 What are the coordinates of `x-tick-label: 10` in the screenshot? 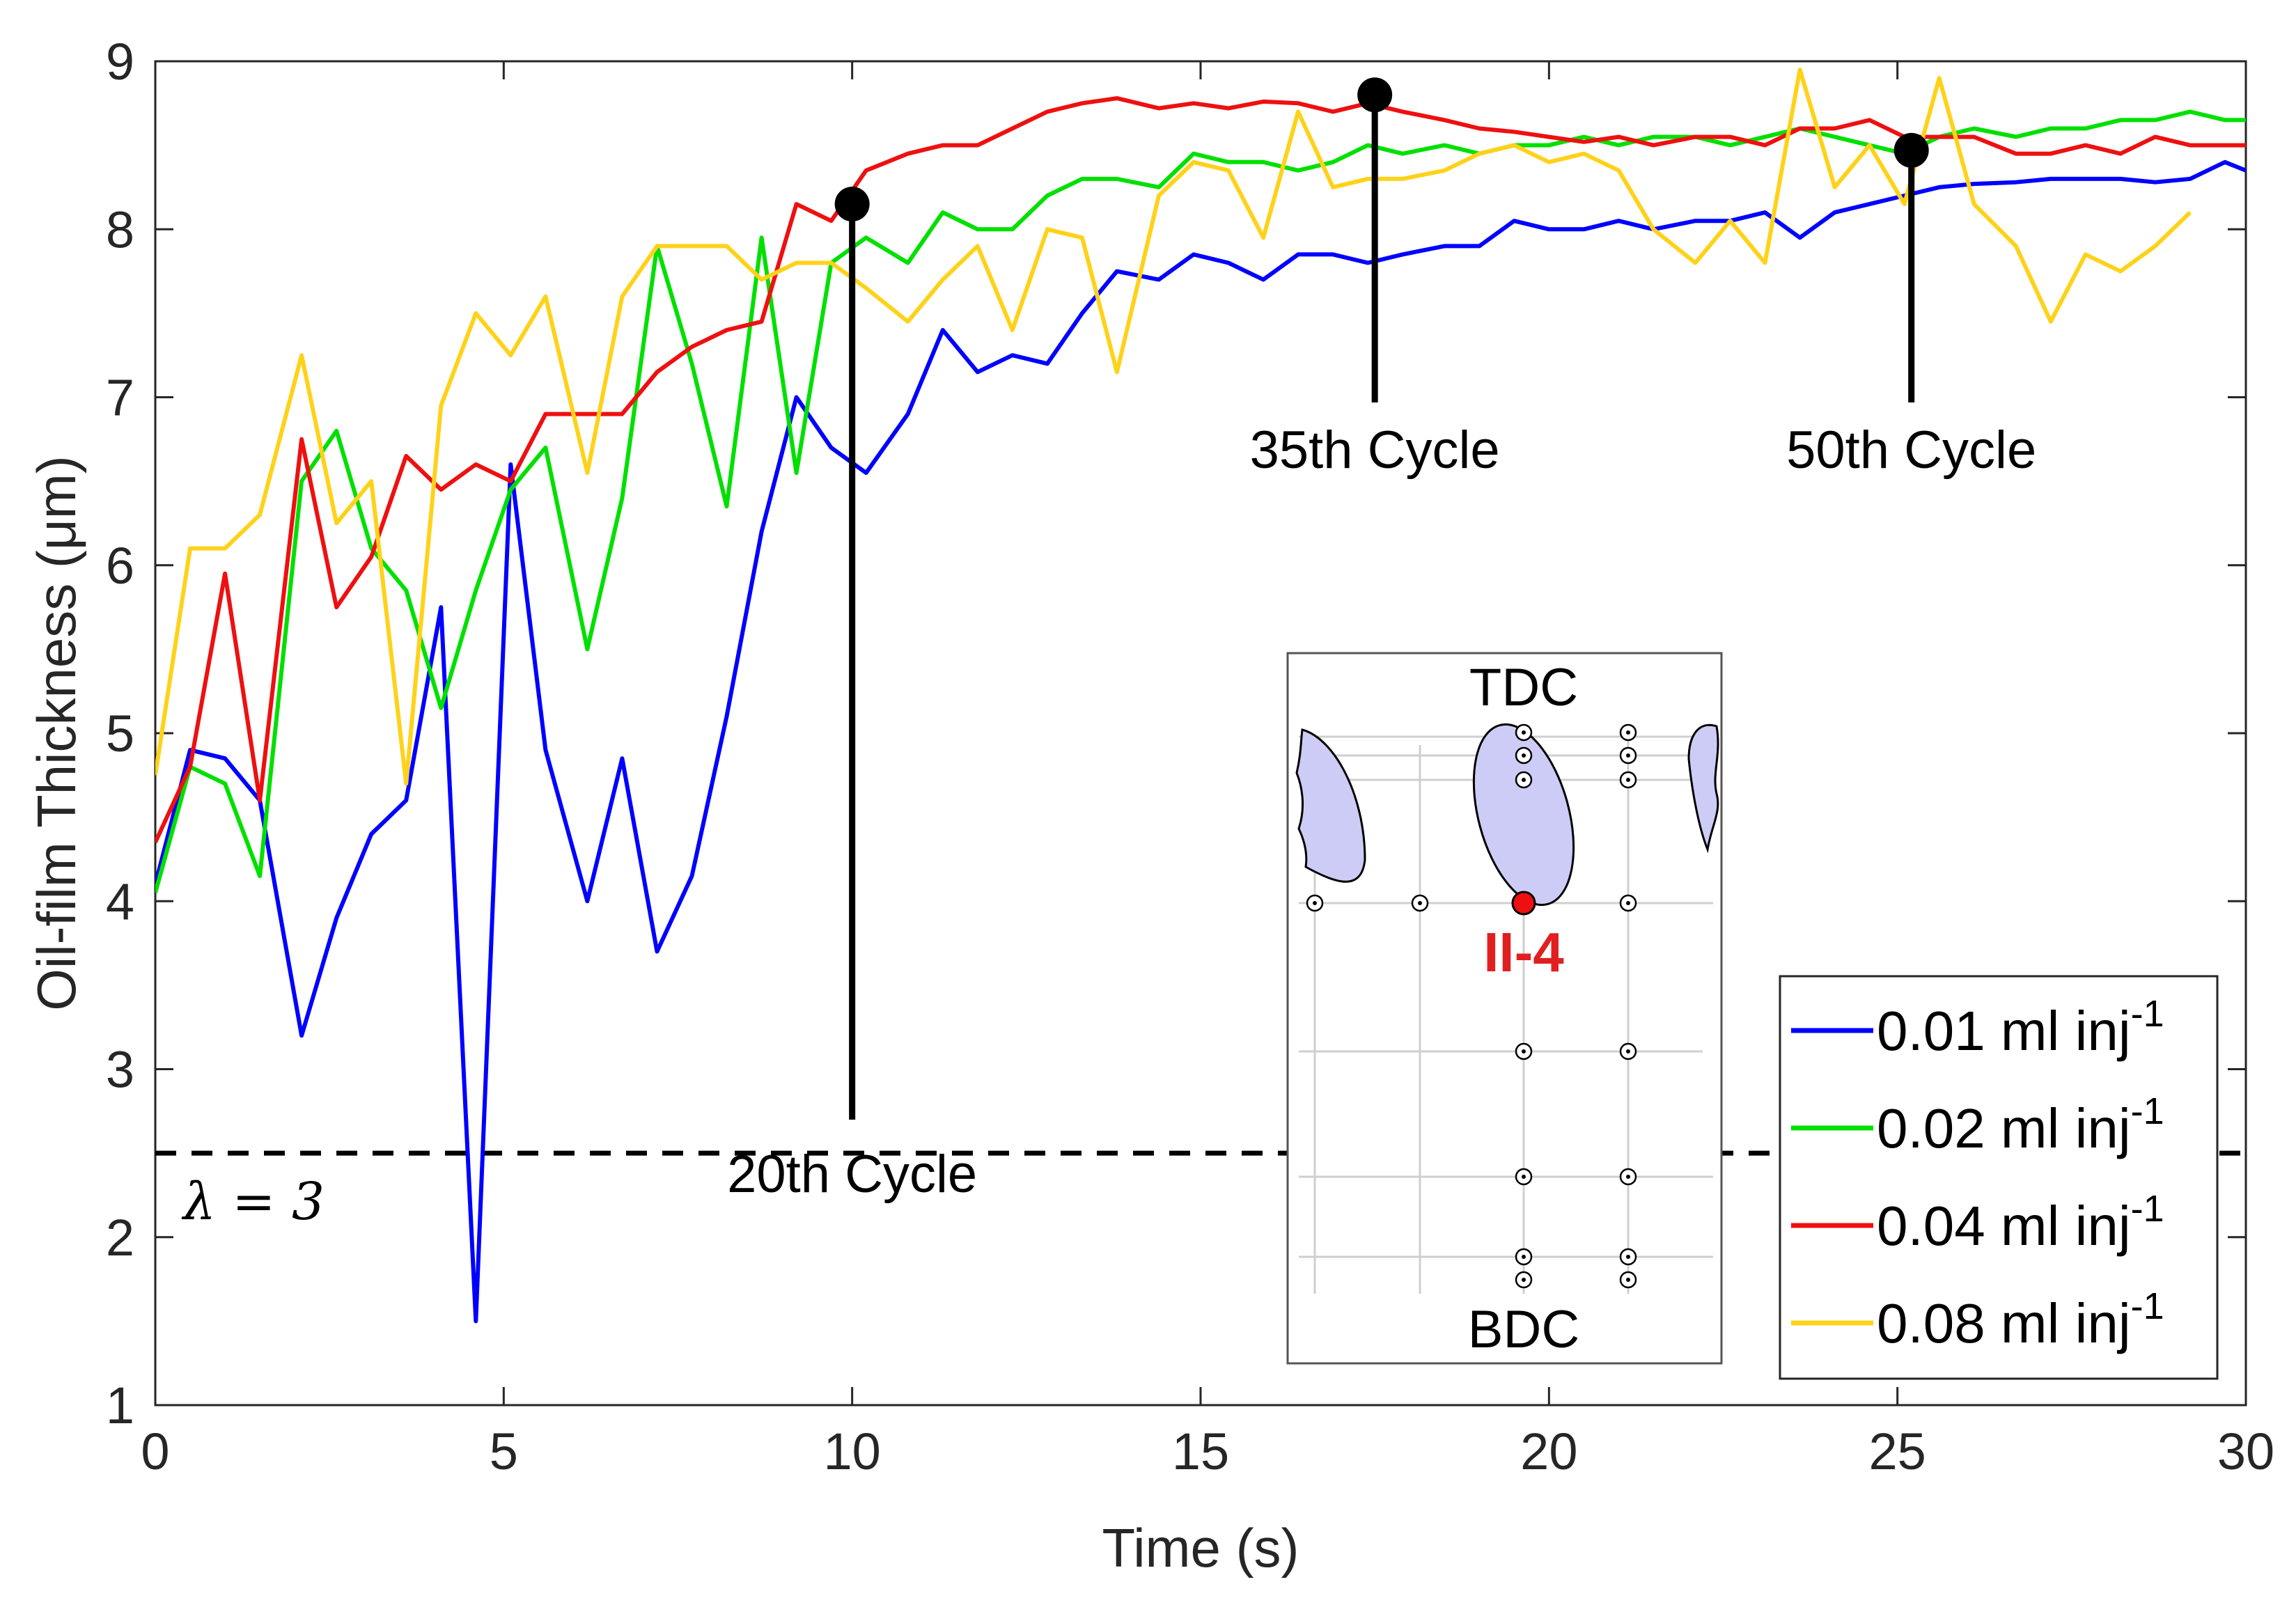 It's located at (852, 1451).